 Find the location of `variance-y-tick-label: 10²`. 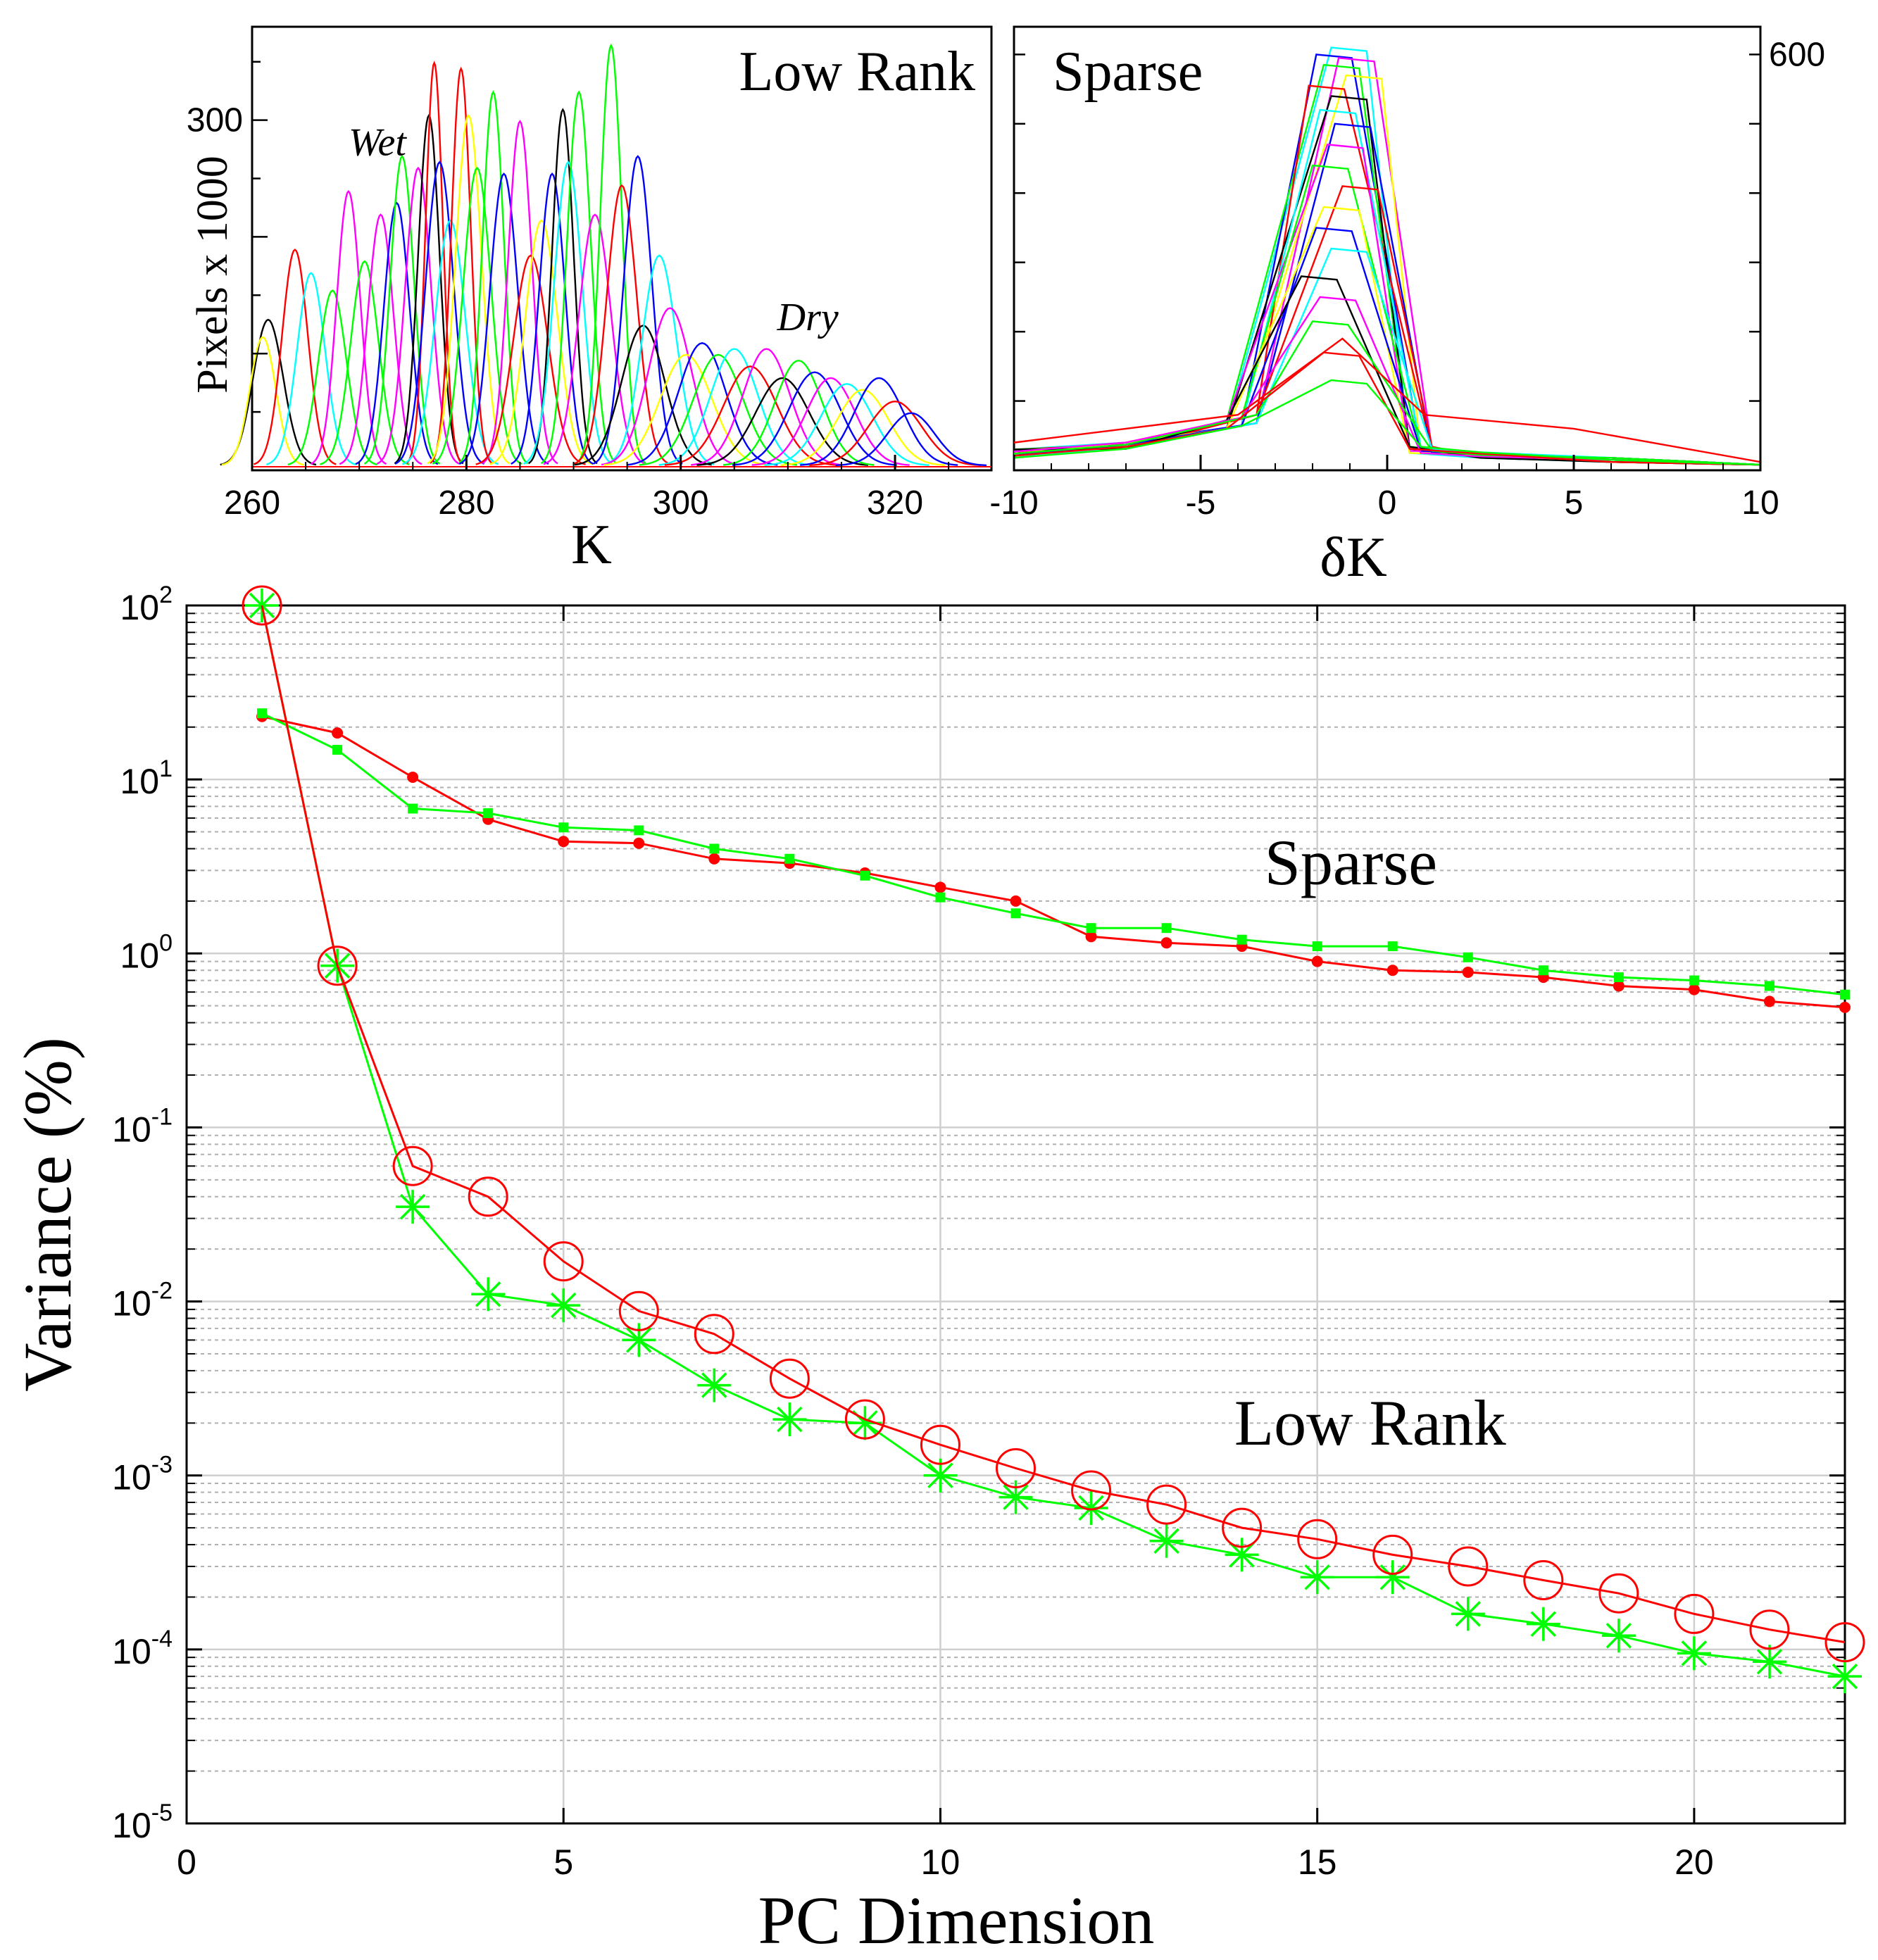

variance-y-tick-label: 10² is located at coordinates (146, 604).